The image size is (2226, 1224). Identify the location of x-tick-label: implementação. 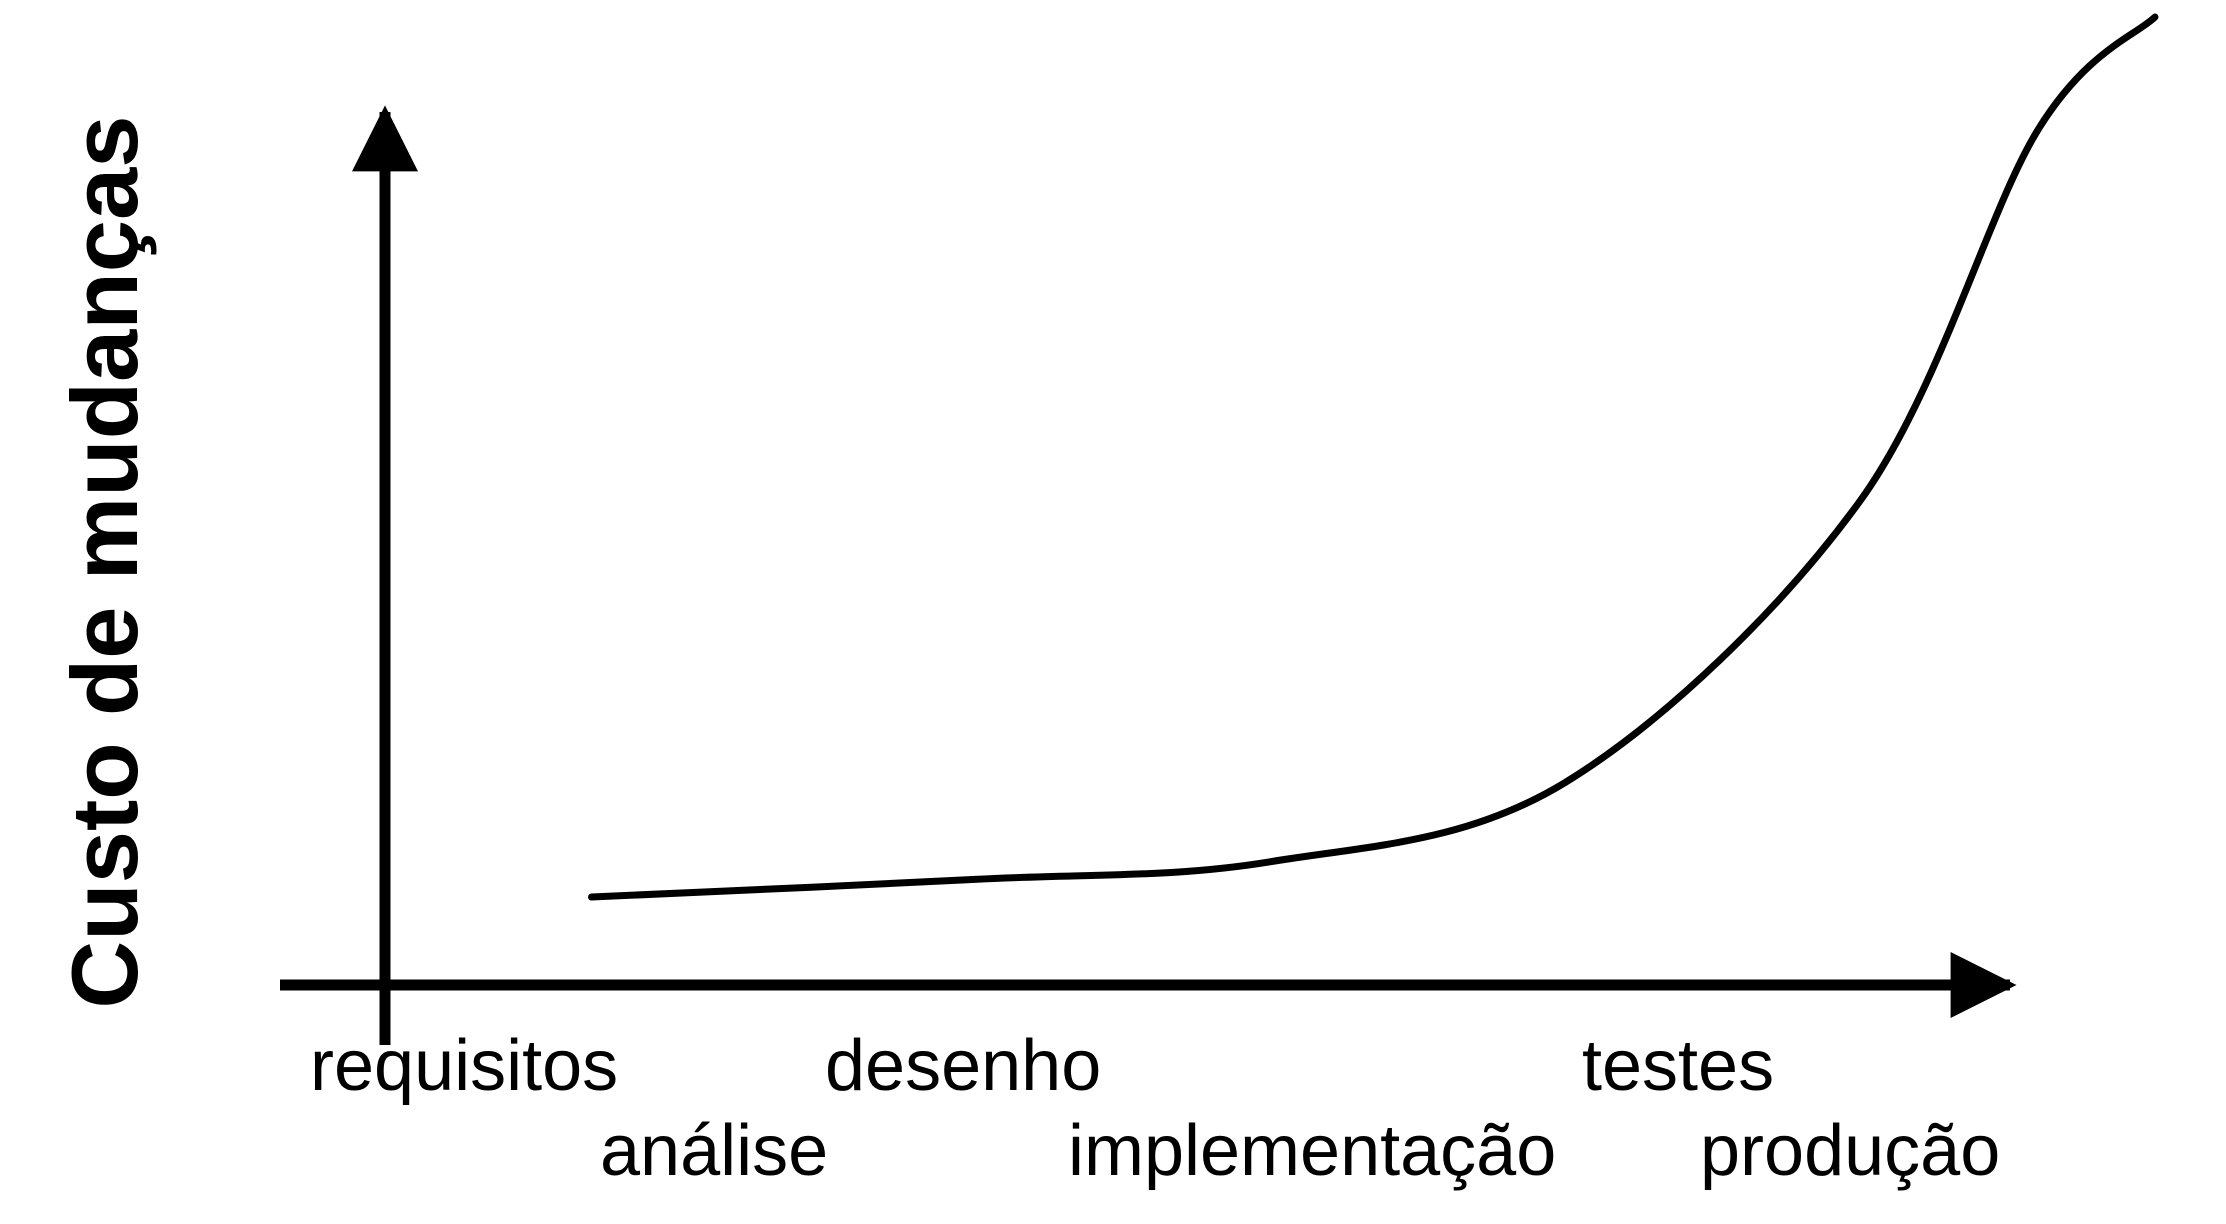
(1312, 1151).